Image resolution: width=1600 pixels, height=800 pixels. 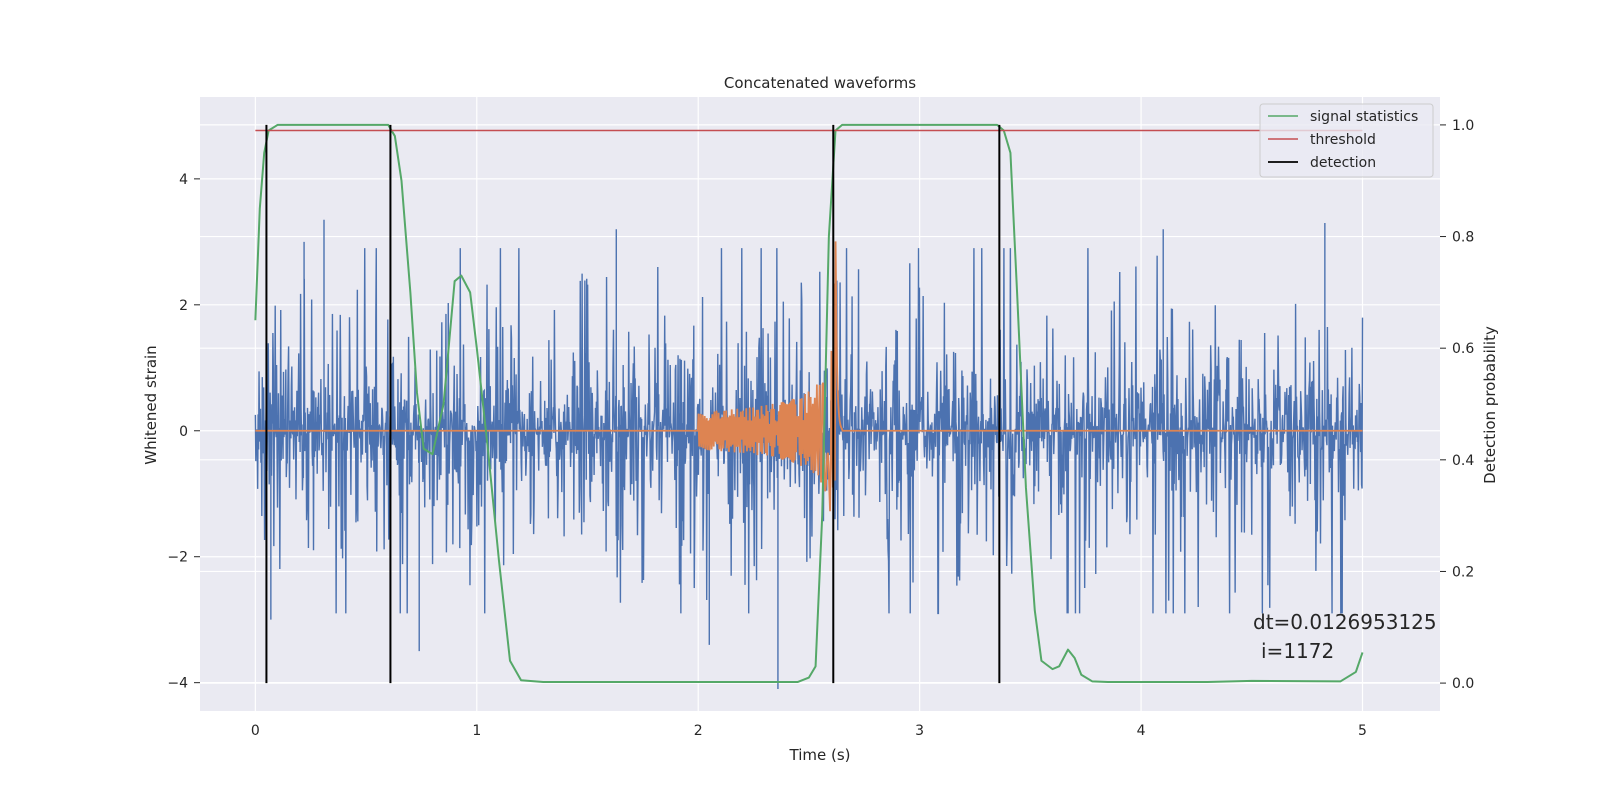 What do you see at coordinates (1364, 117) in the screenshot?
I see `legend-label-signal-statistics: signal statistics` at bounding box center [1364, 117].